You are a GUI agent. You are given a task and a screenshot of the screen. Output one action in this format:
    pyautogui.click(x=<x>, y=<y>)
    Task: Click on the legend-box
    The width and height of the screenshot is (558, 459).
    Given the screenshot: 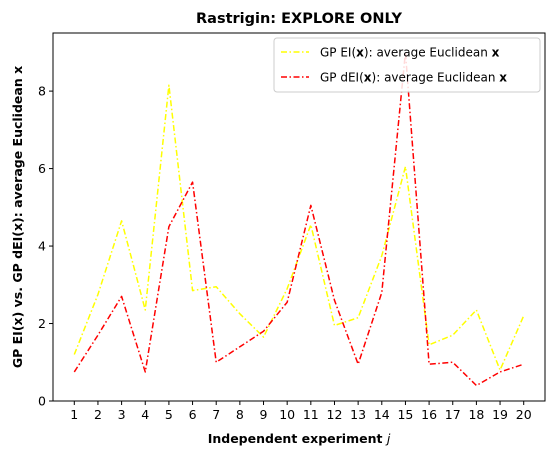 What is the action you would take?
    pyautogui.click(x=407, y=65)
    